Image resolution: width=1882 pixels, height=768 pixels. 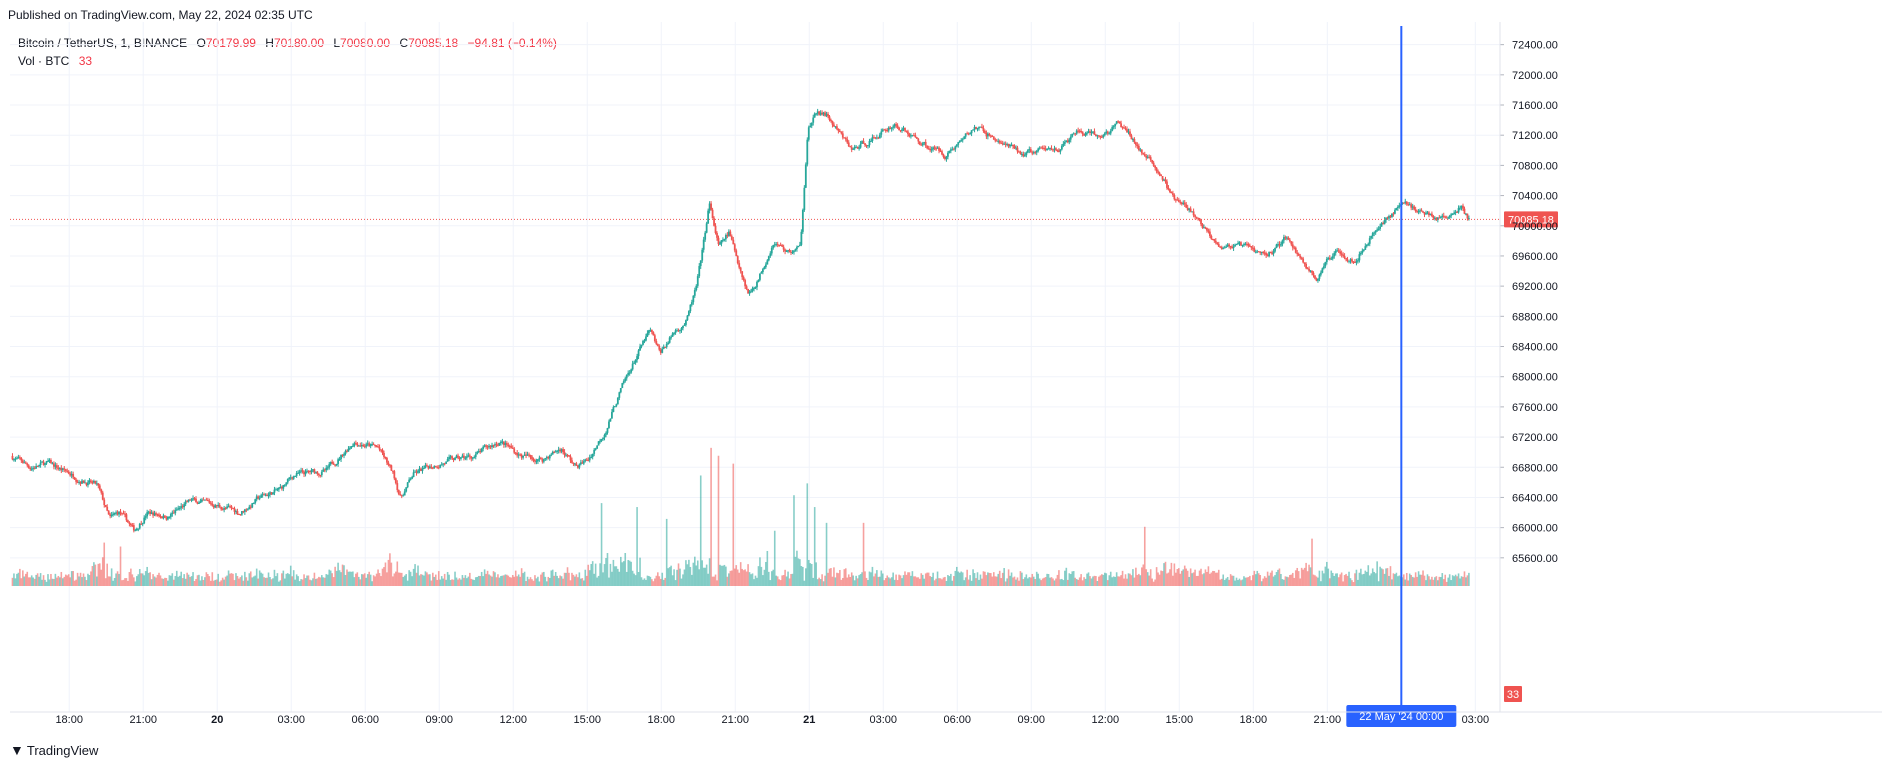 What do you see at coordinates (587, 720) in the screenshot?
I see `x-tick-label: 15:00` at bounding box center [587, 720].